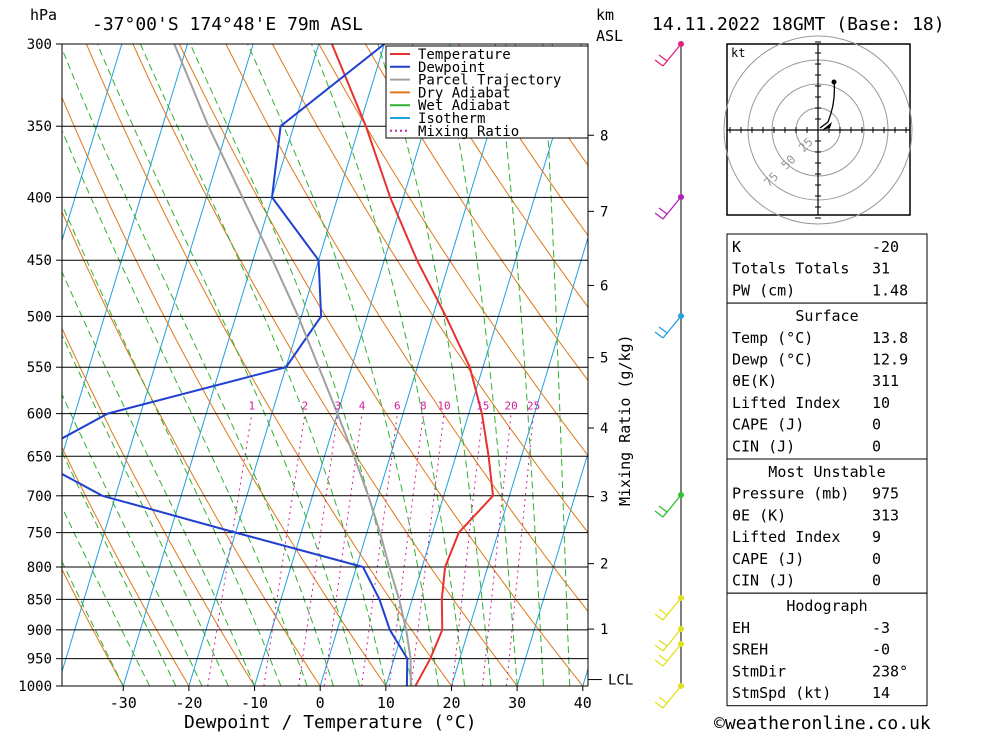 The image size is (1000, 733). What do you see at coordinates (890, 290) in the screenshot?
I see `index-row-value: 1.48` at bounding box center [890, 290].